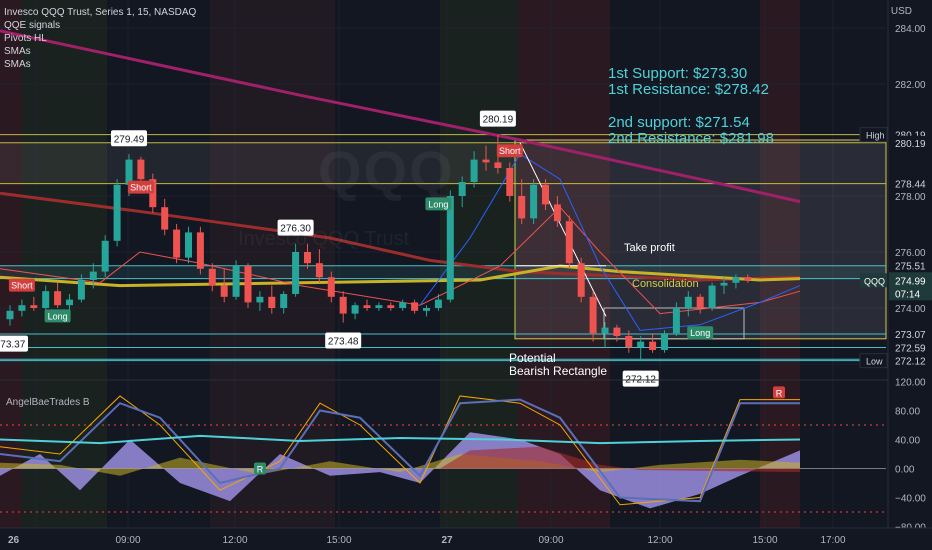 The height and width of the screenshot is (550, 932). What do you see at coordinates (32, 25) in the screenshot?
I see `indicator-qqe: QQE signals` at bounding box center [32, 25].